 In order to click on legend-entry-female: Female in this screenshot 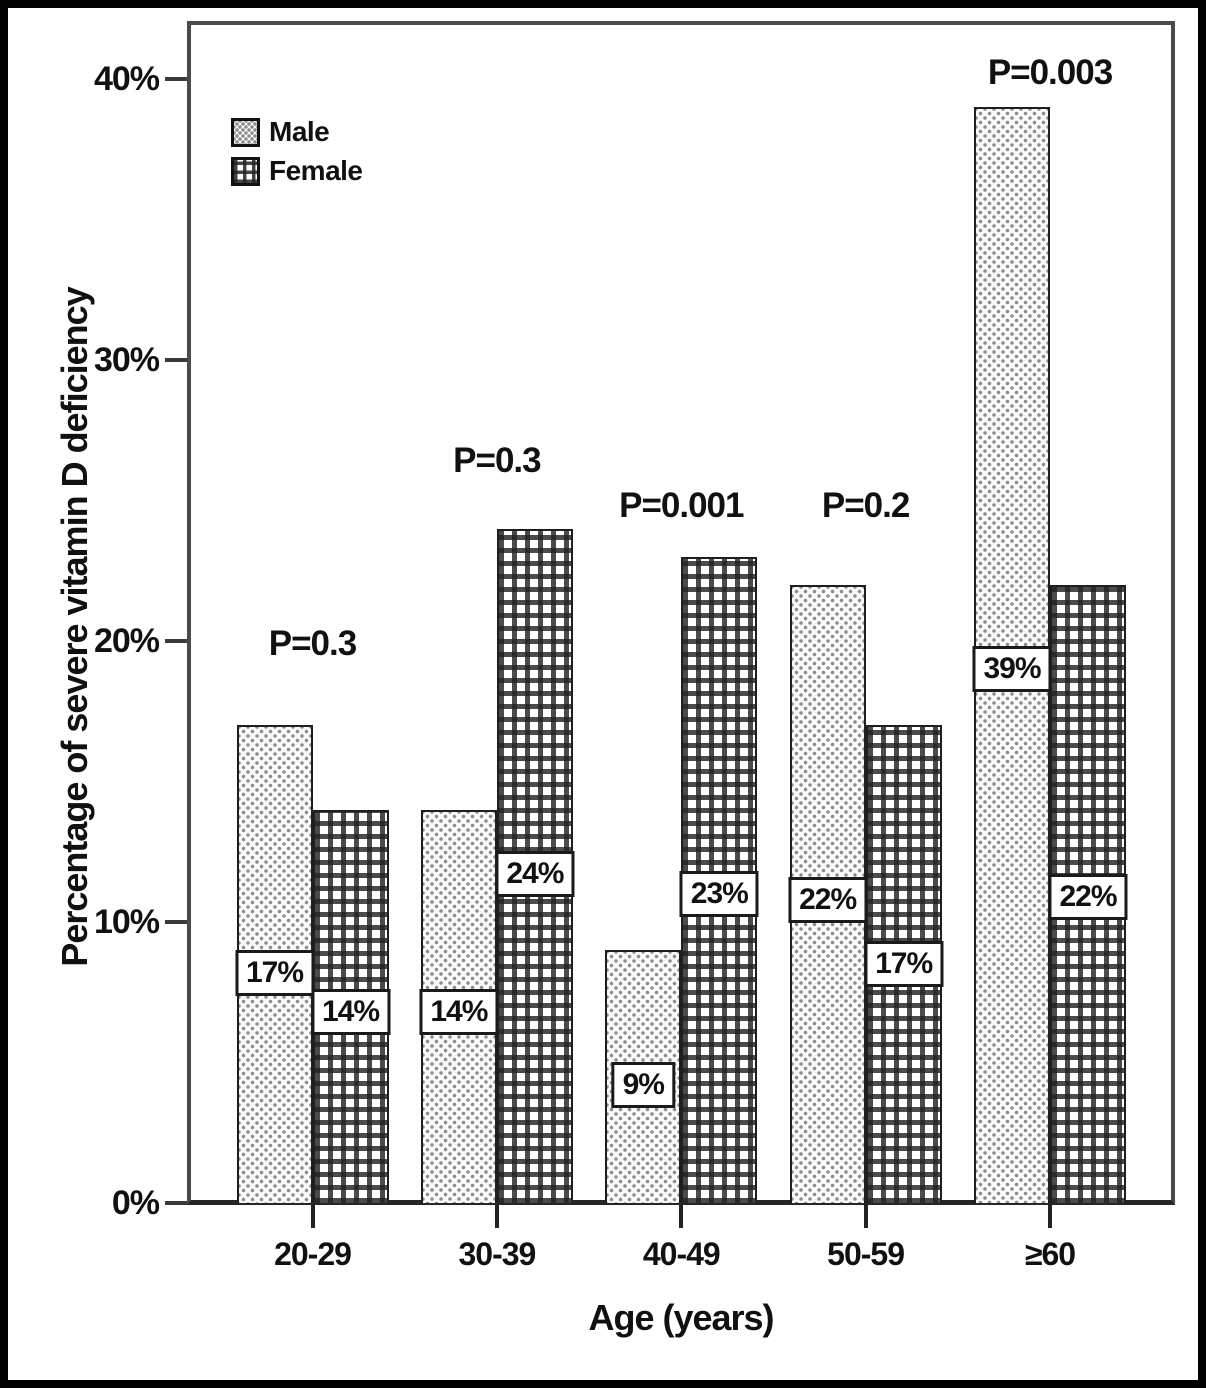, I will do `click(297, 171)`.